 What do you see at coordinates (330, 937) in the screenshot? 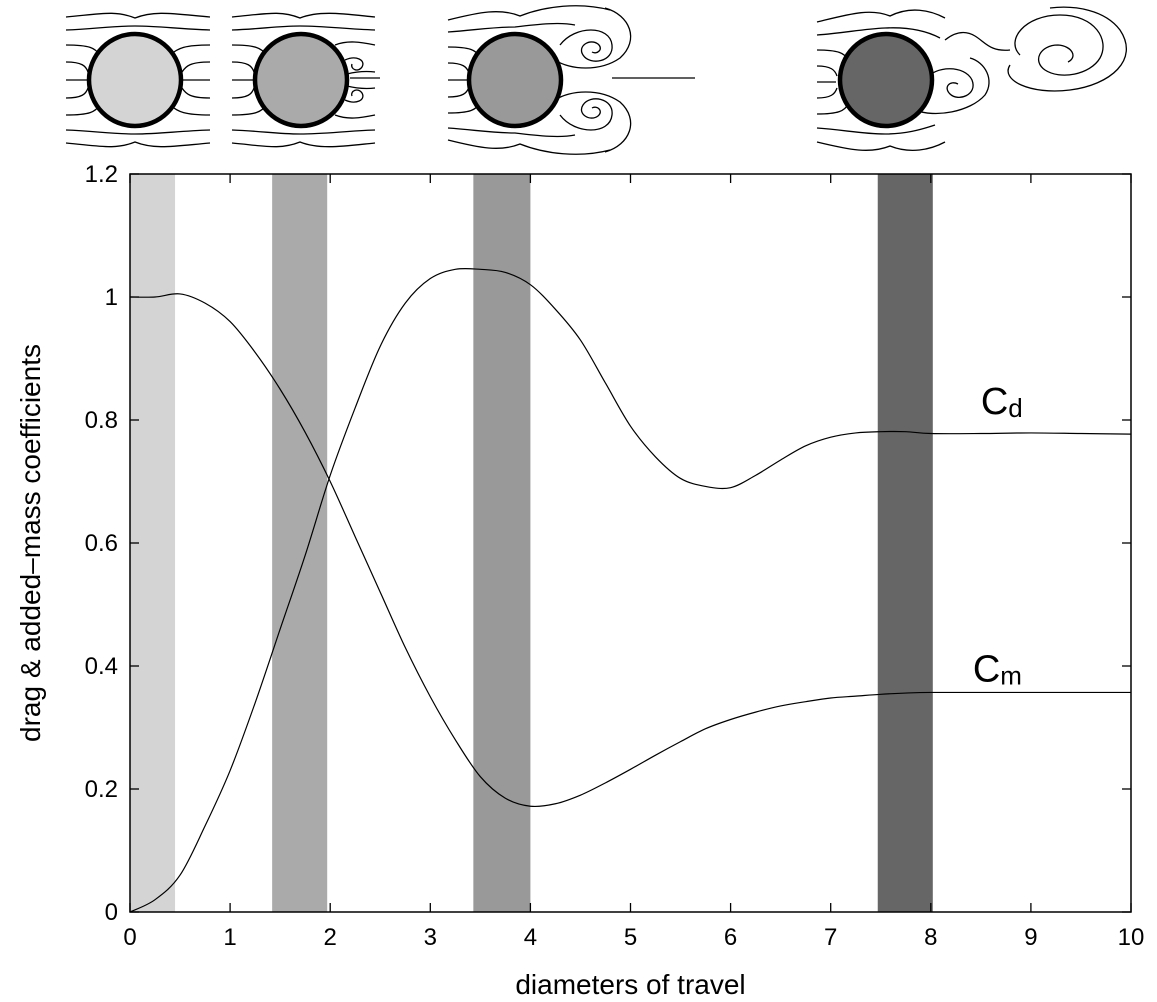
I see `x-tick-label: 2` at bounding box center [330, 937].